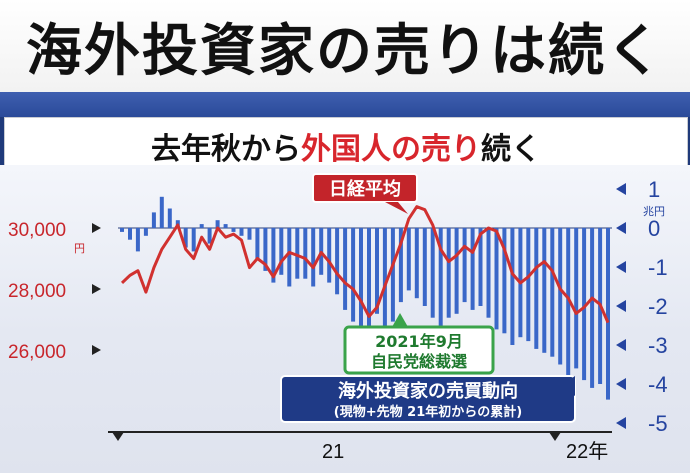 The width and height of the screenshot is (690, 473). I want to click on subtitle-highlight: 外国人の売り, so click(391, 149).